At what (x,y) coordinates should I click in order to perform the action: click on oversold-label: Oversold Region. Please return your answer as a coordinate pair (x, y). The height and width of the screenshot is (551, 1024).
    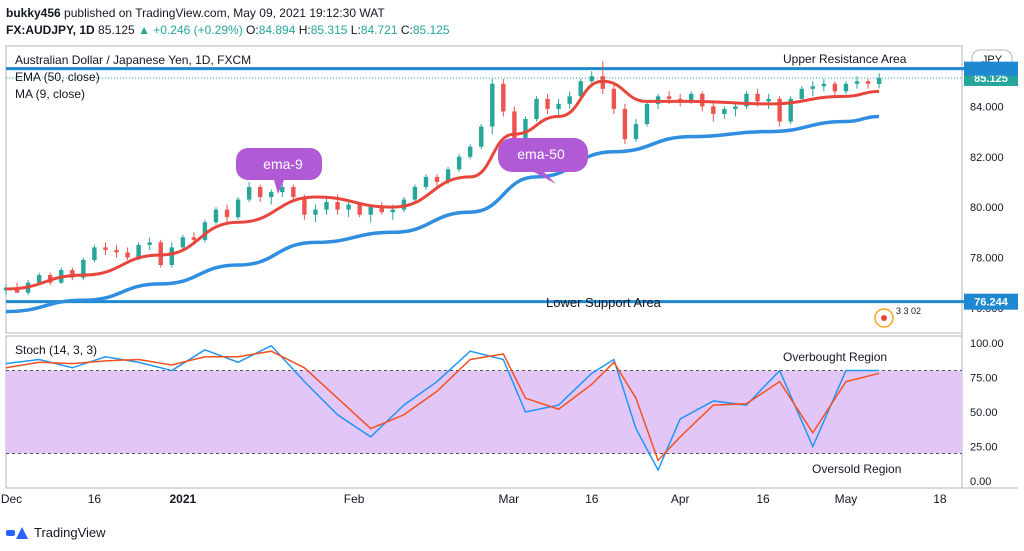
    Looking at the image, I should click on (856, 469).